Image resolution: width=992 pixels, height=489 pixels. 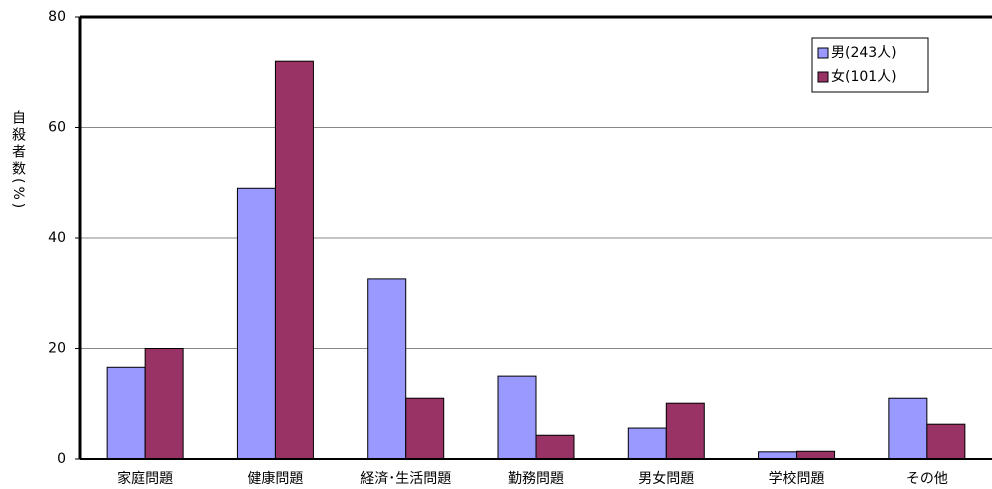 I want to click on legend-label: 男(243人), so click(x=864, y=53).